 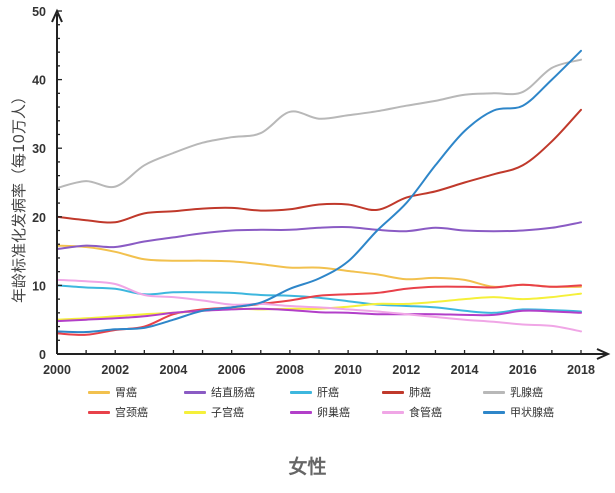 I want to click on legend-label: 卵巢癌, so click(x=333, y=412).